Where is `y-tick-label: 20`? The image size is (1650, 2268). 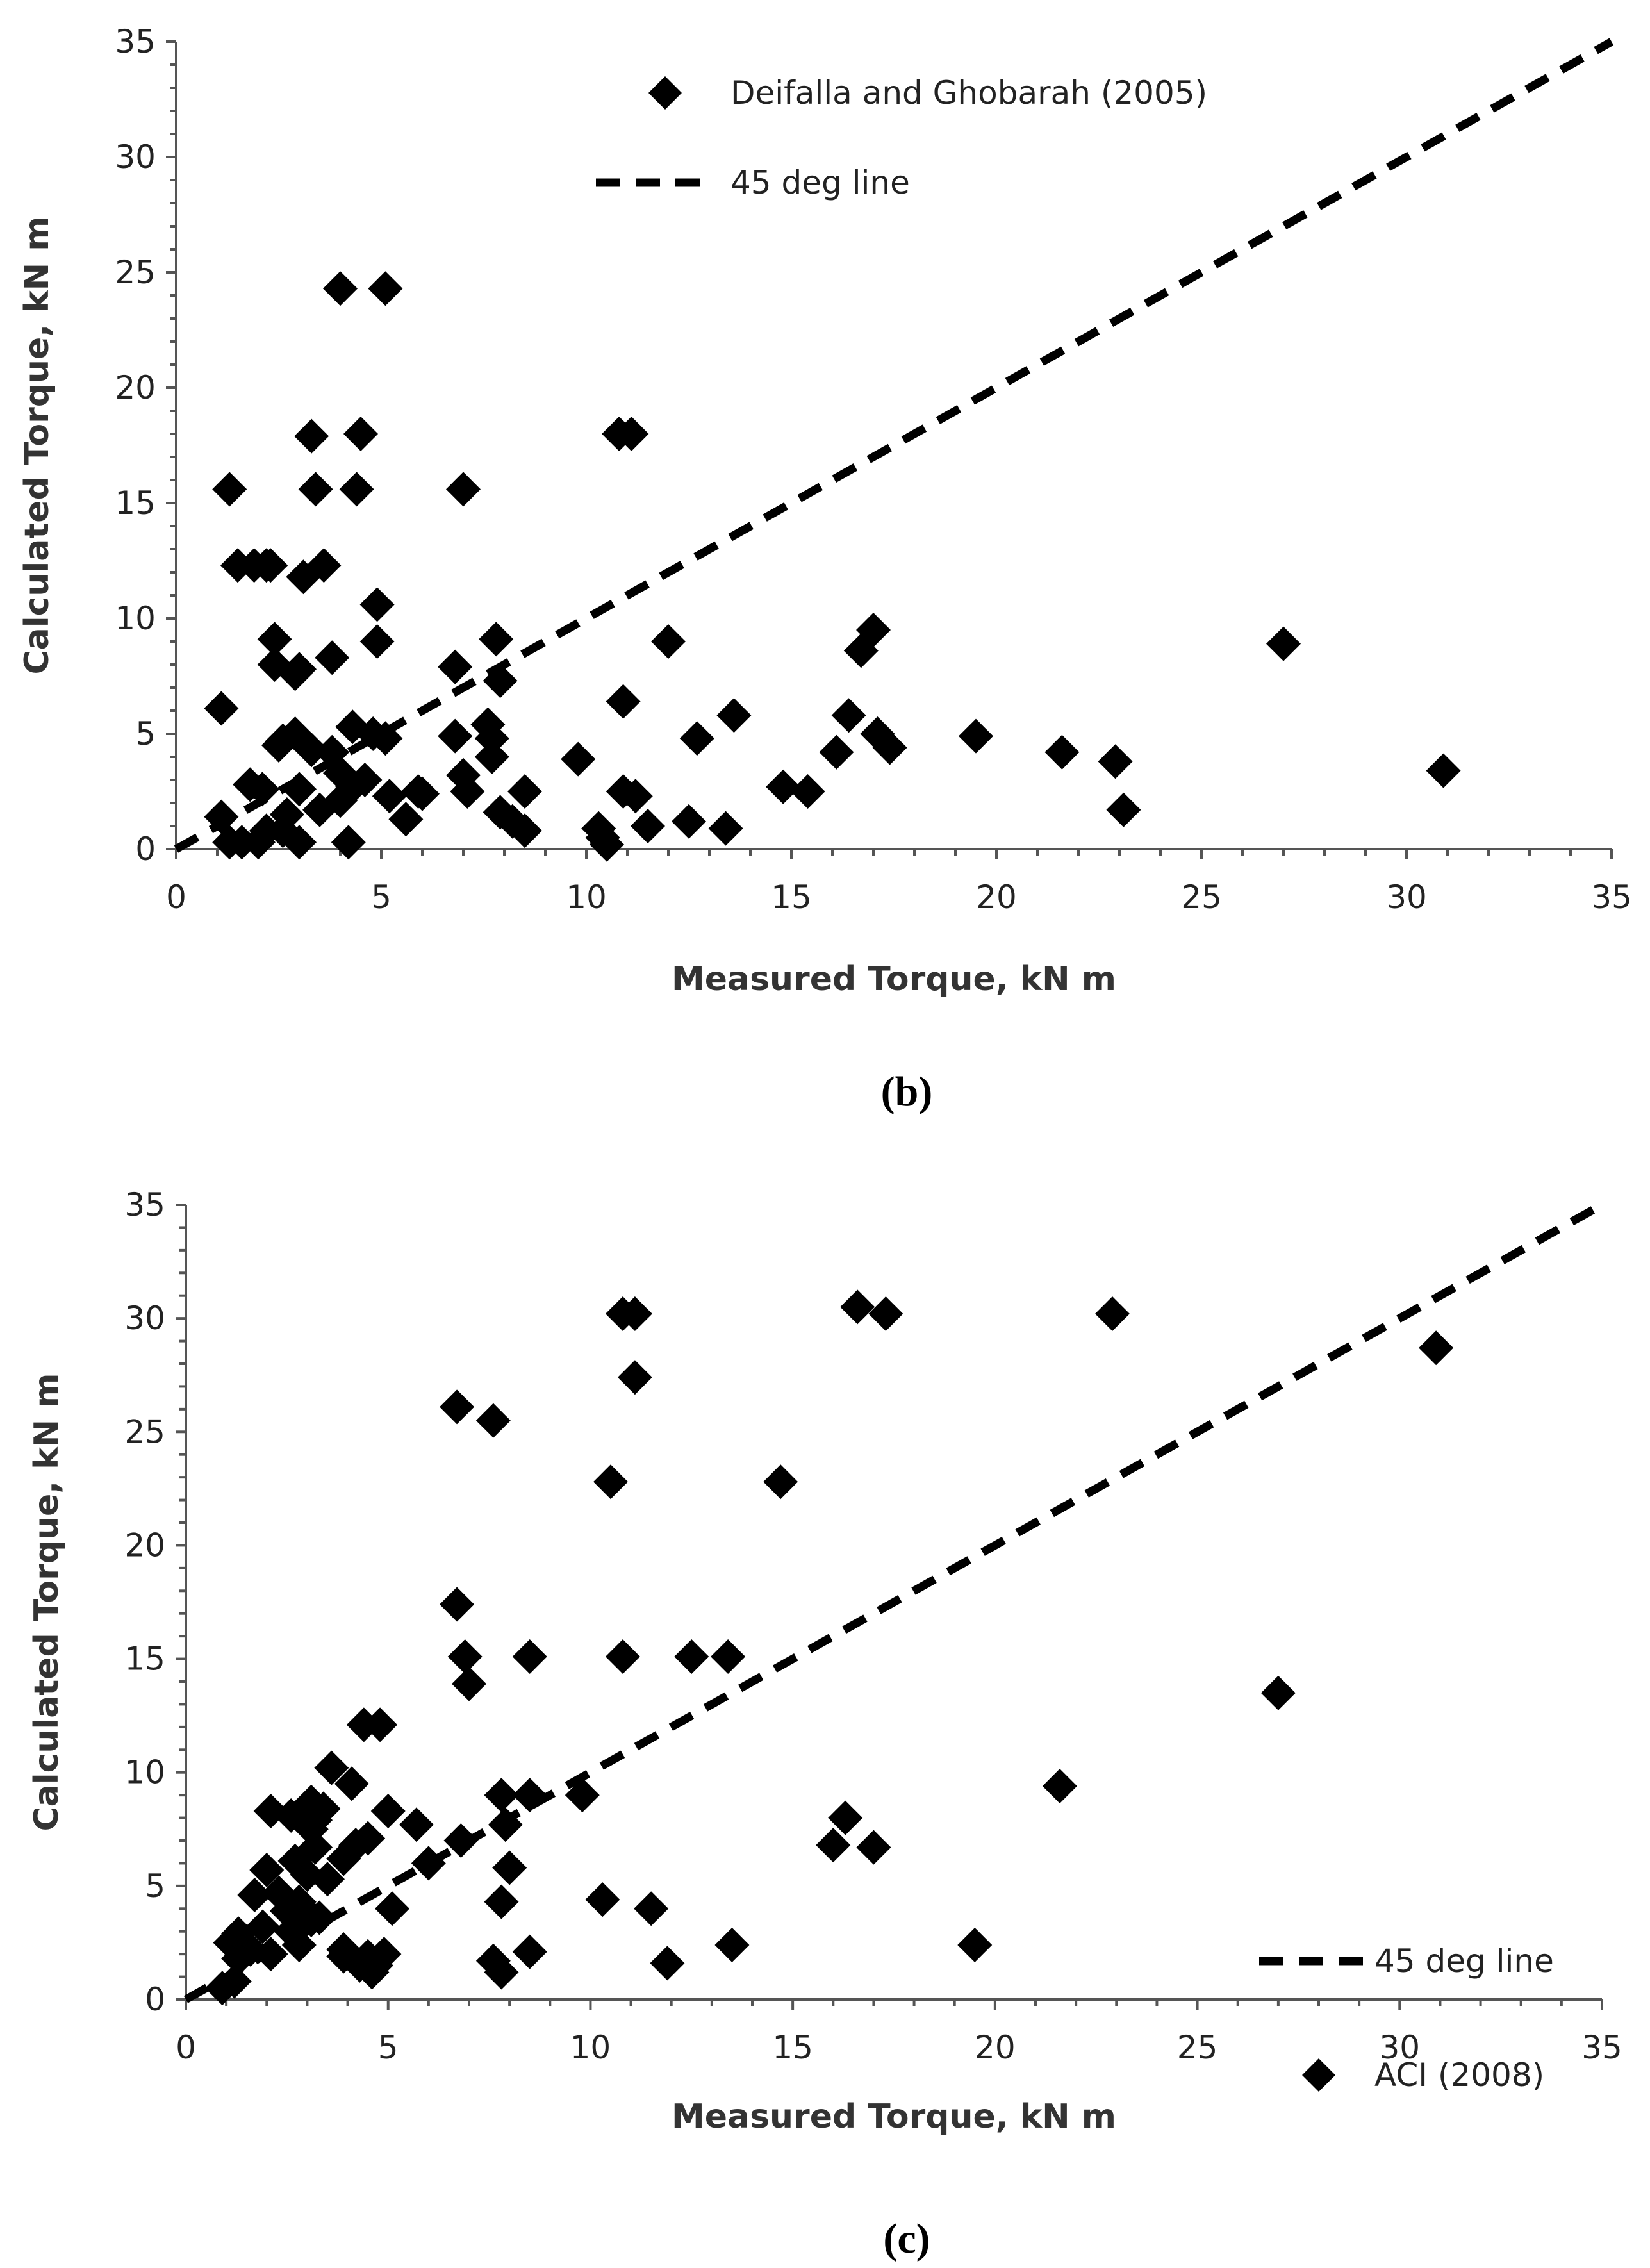
y-tick-label: 20 is located at coordinates (135, 387).